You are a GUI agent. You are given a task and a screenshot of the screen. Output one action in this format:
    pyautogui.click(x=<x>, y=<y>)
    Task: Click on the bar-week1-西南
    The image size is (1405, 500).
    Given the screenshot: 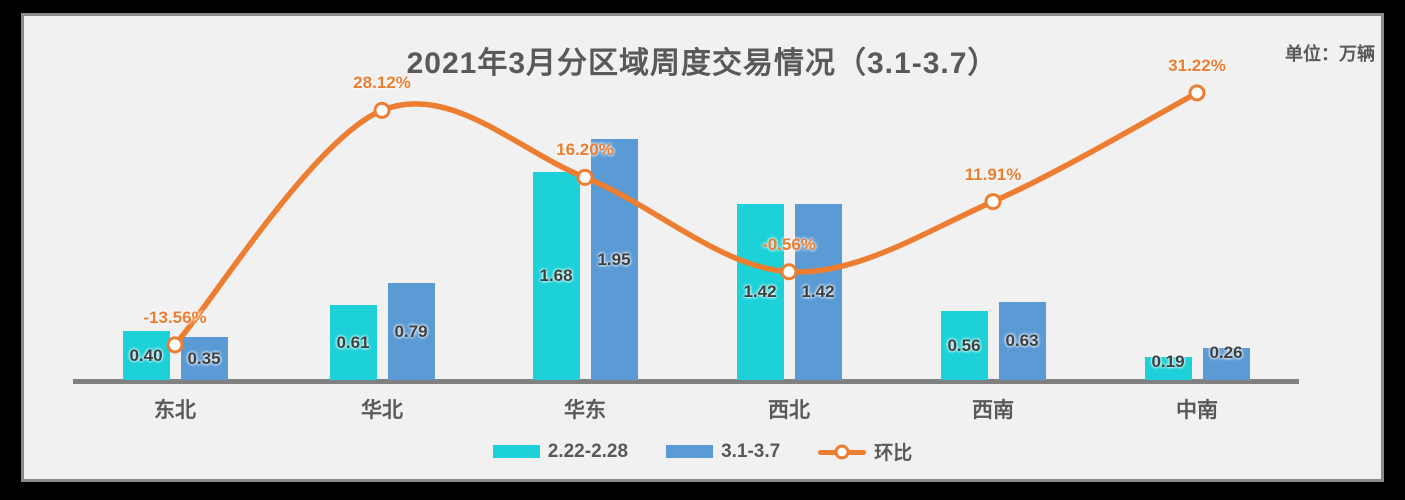 What is the action you would take?
    pyautogui.click(x=964, y=346)
    